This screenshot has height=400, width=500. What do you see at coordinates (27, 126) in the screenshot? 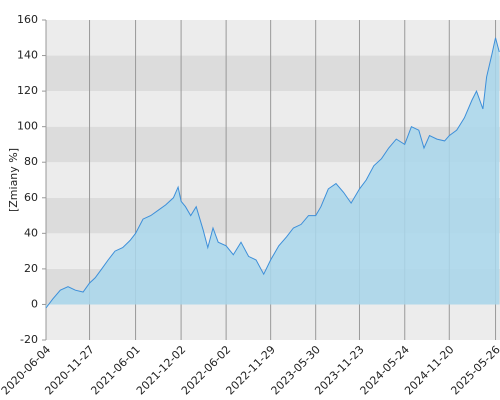
I see `y-tick-label: 100` at bounding box center [27, 126].